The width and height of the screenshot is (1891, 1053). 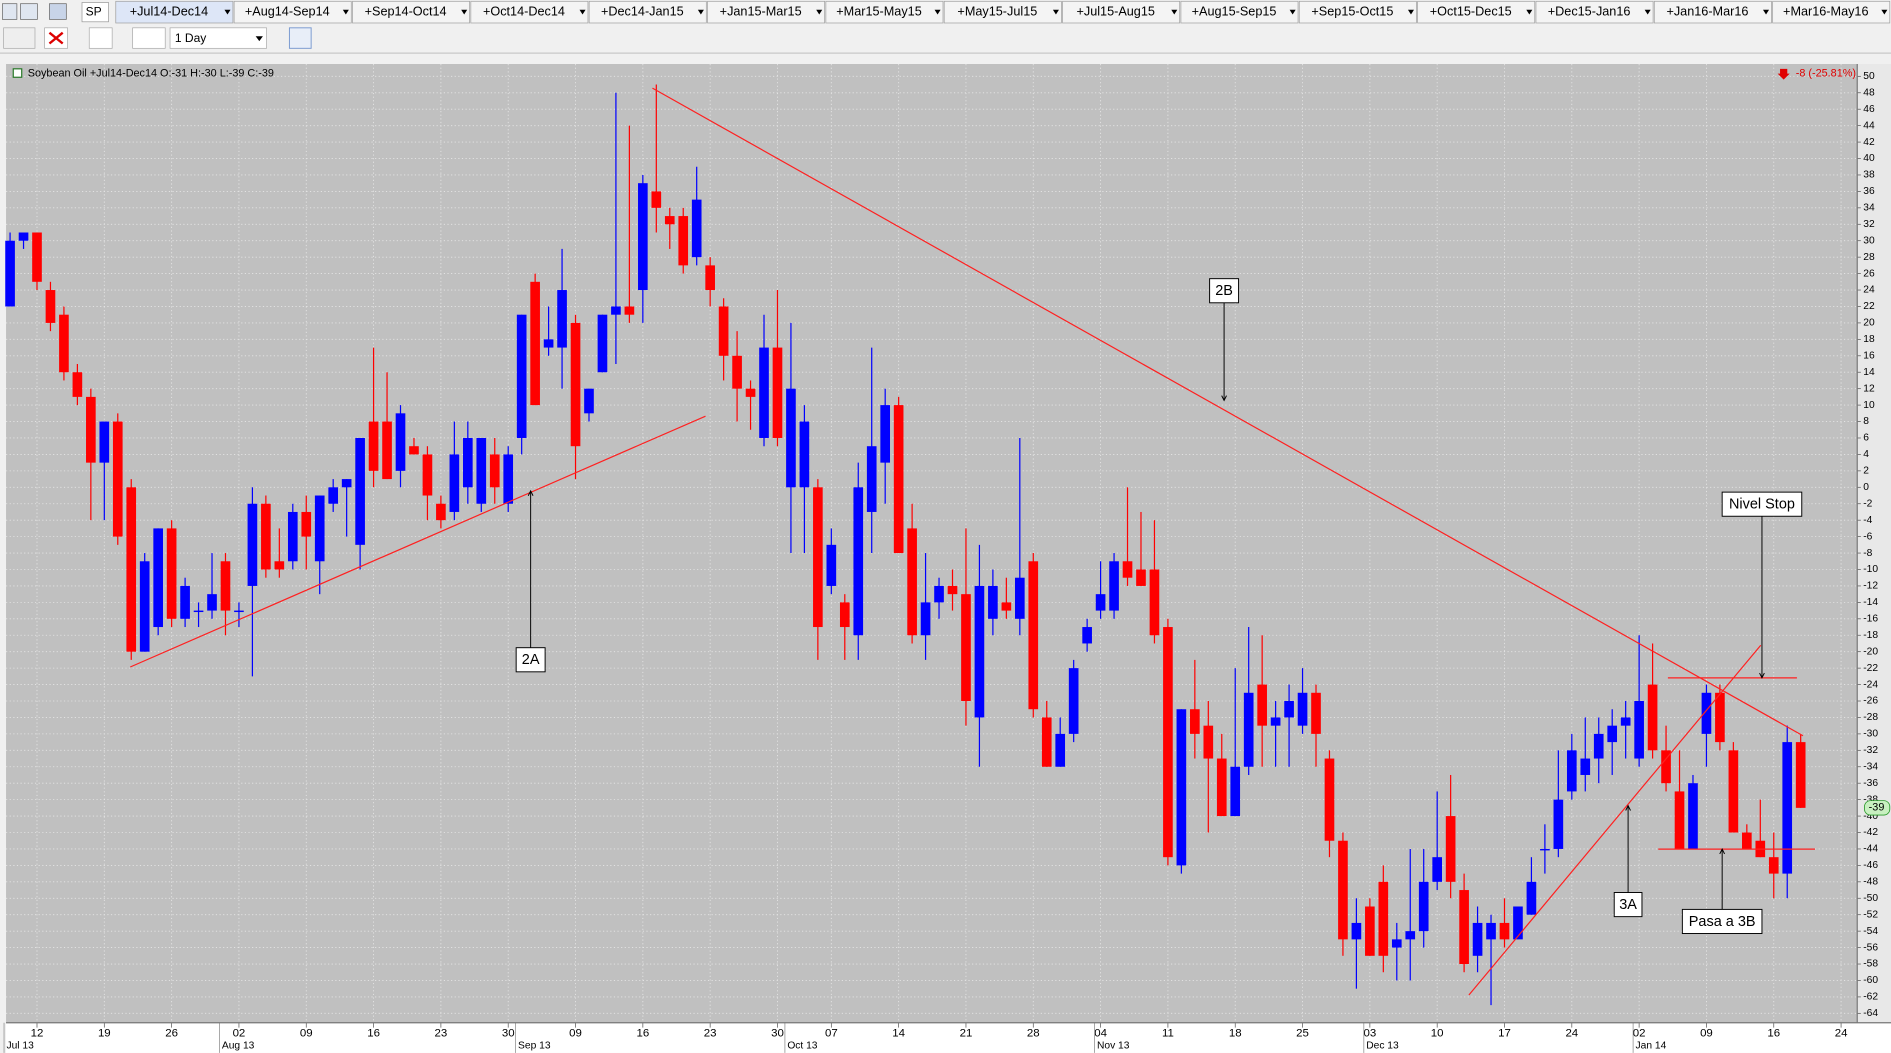 What do you see at coordinates (29, 11) in the screenshot?
I see `print-button` at bounding box center [29, 11].